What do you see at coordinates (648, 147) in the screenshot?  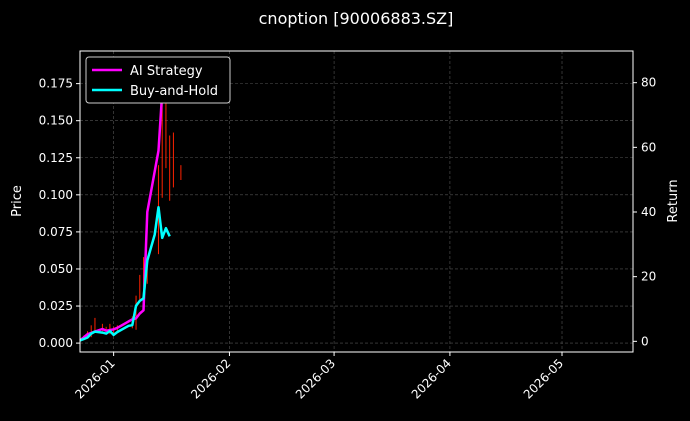 I see `return-tick-label: 60` at bounding box center [648, 147].